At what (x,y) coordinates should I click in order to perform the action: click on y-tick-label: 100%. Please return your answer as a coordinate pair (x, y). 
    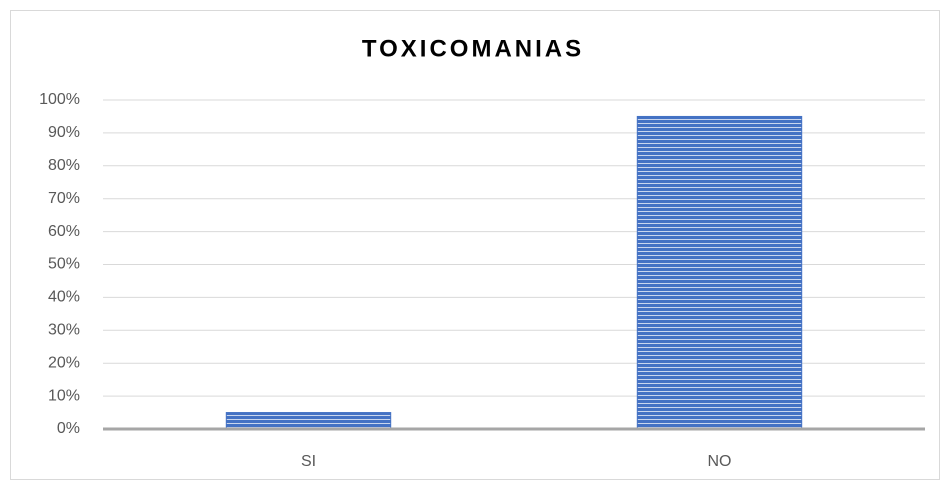
    Looking at the image, I should click on (59, 99).